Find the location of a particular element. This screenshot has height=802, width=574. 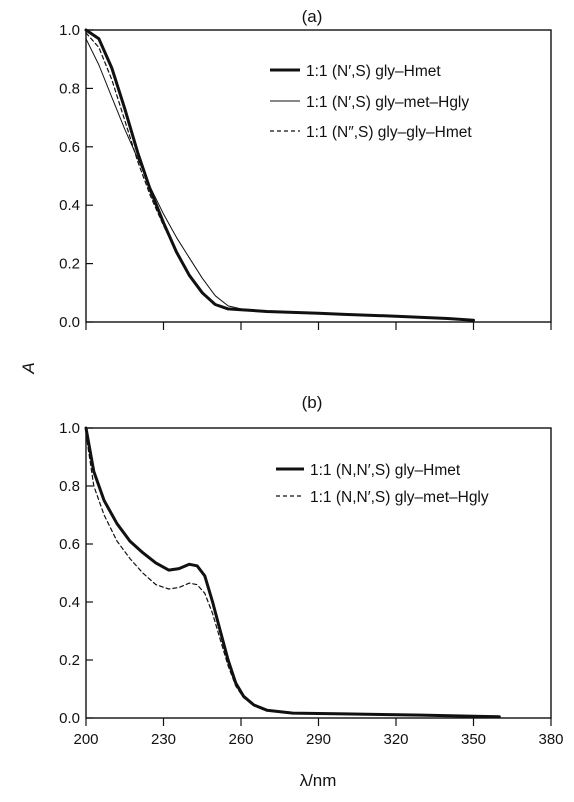

x-axis-a is located at coordinates (318, 326).